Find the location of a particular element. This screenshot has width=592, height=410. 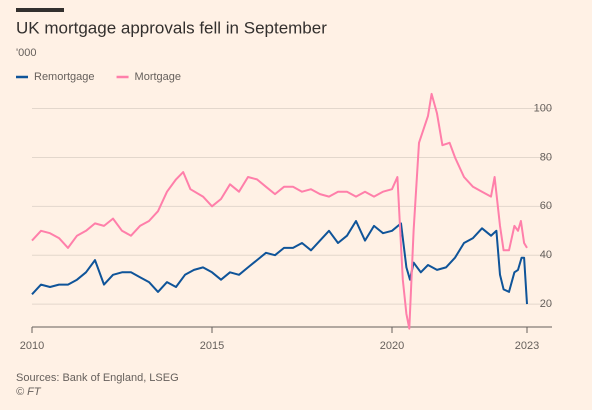

x-tick-label: 2023 is located at coordinates (527, 346).